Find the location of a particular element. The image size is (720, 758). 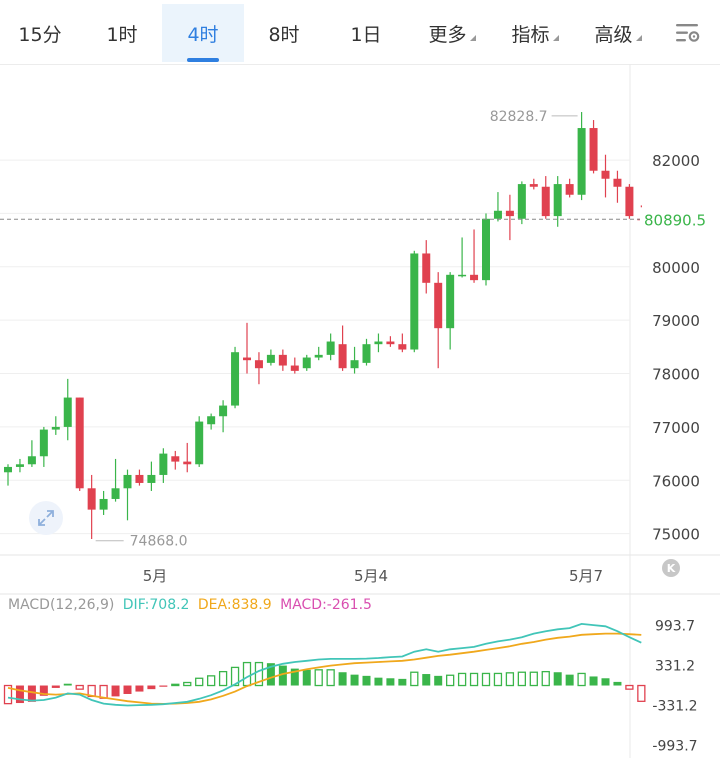

tab-label: 1日 is located at coordinates (366, 34).